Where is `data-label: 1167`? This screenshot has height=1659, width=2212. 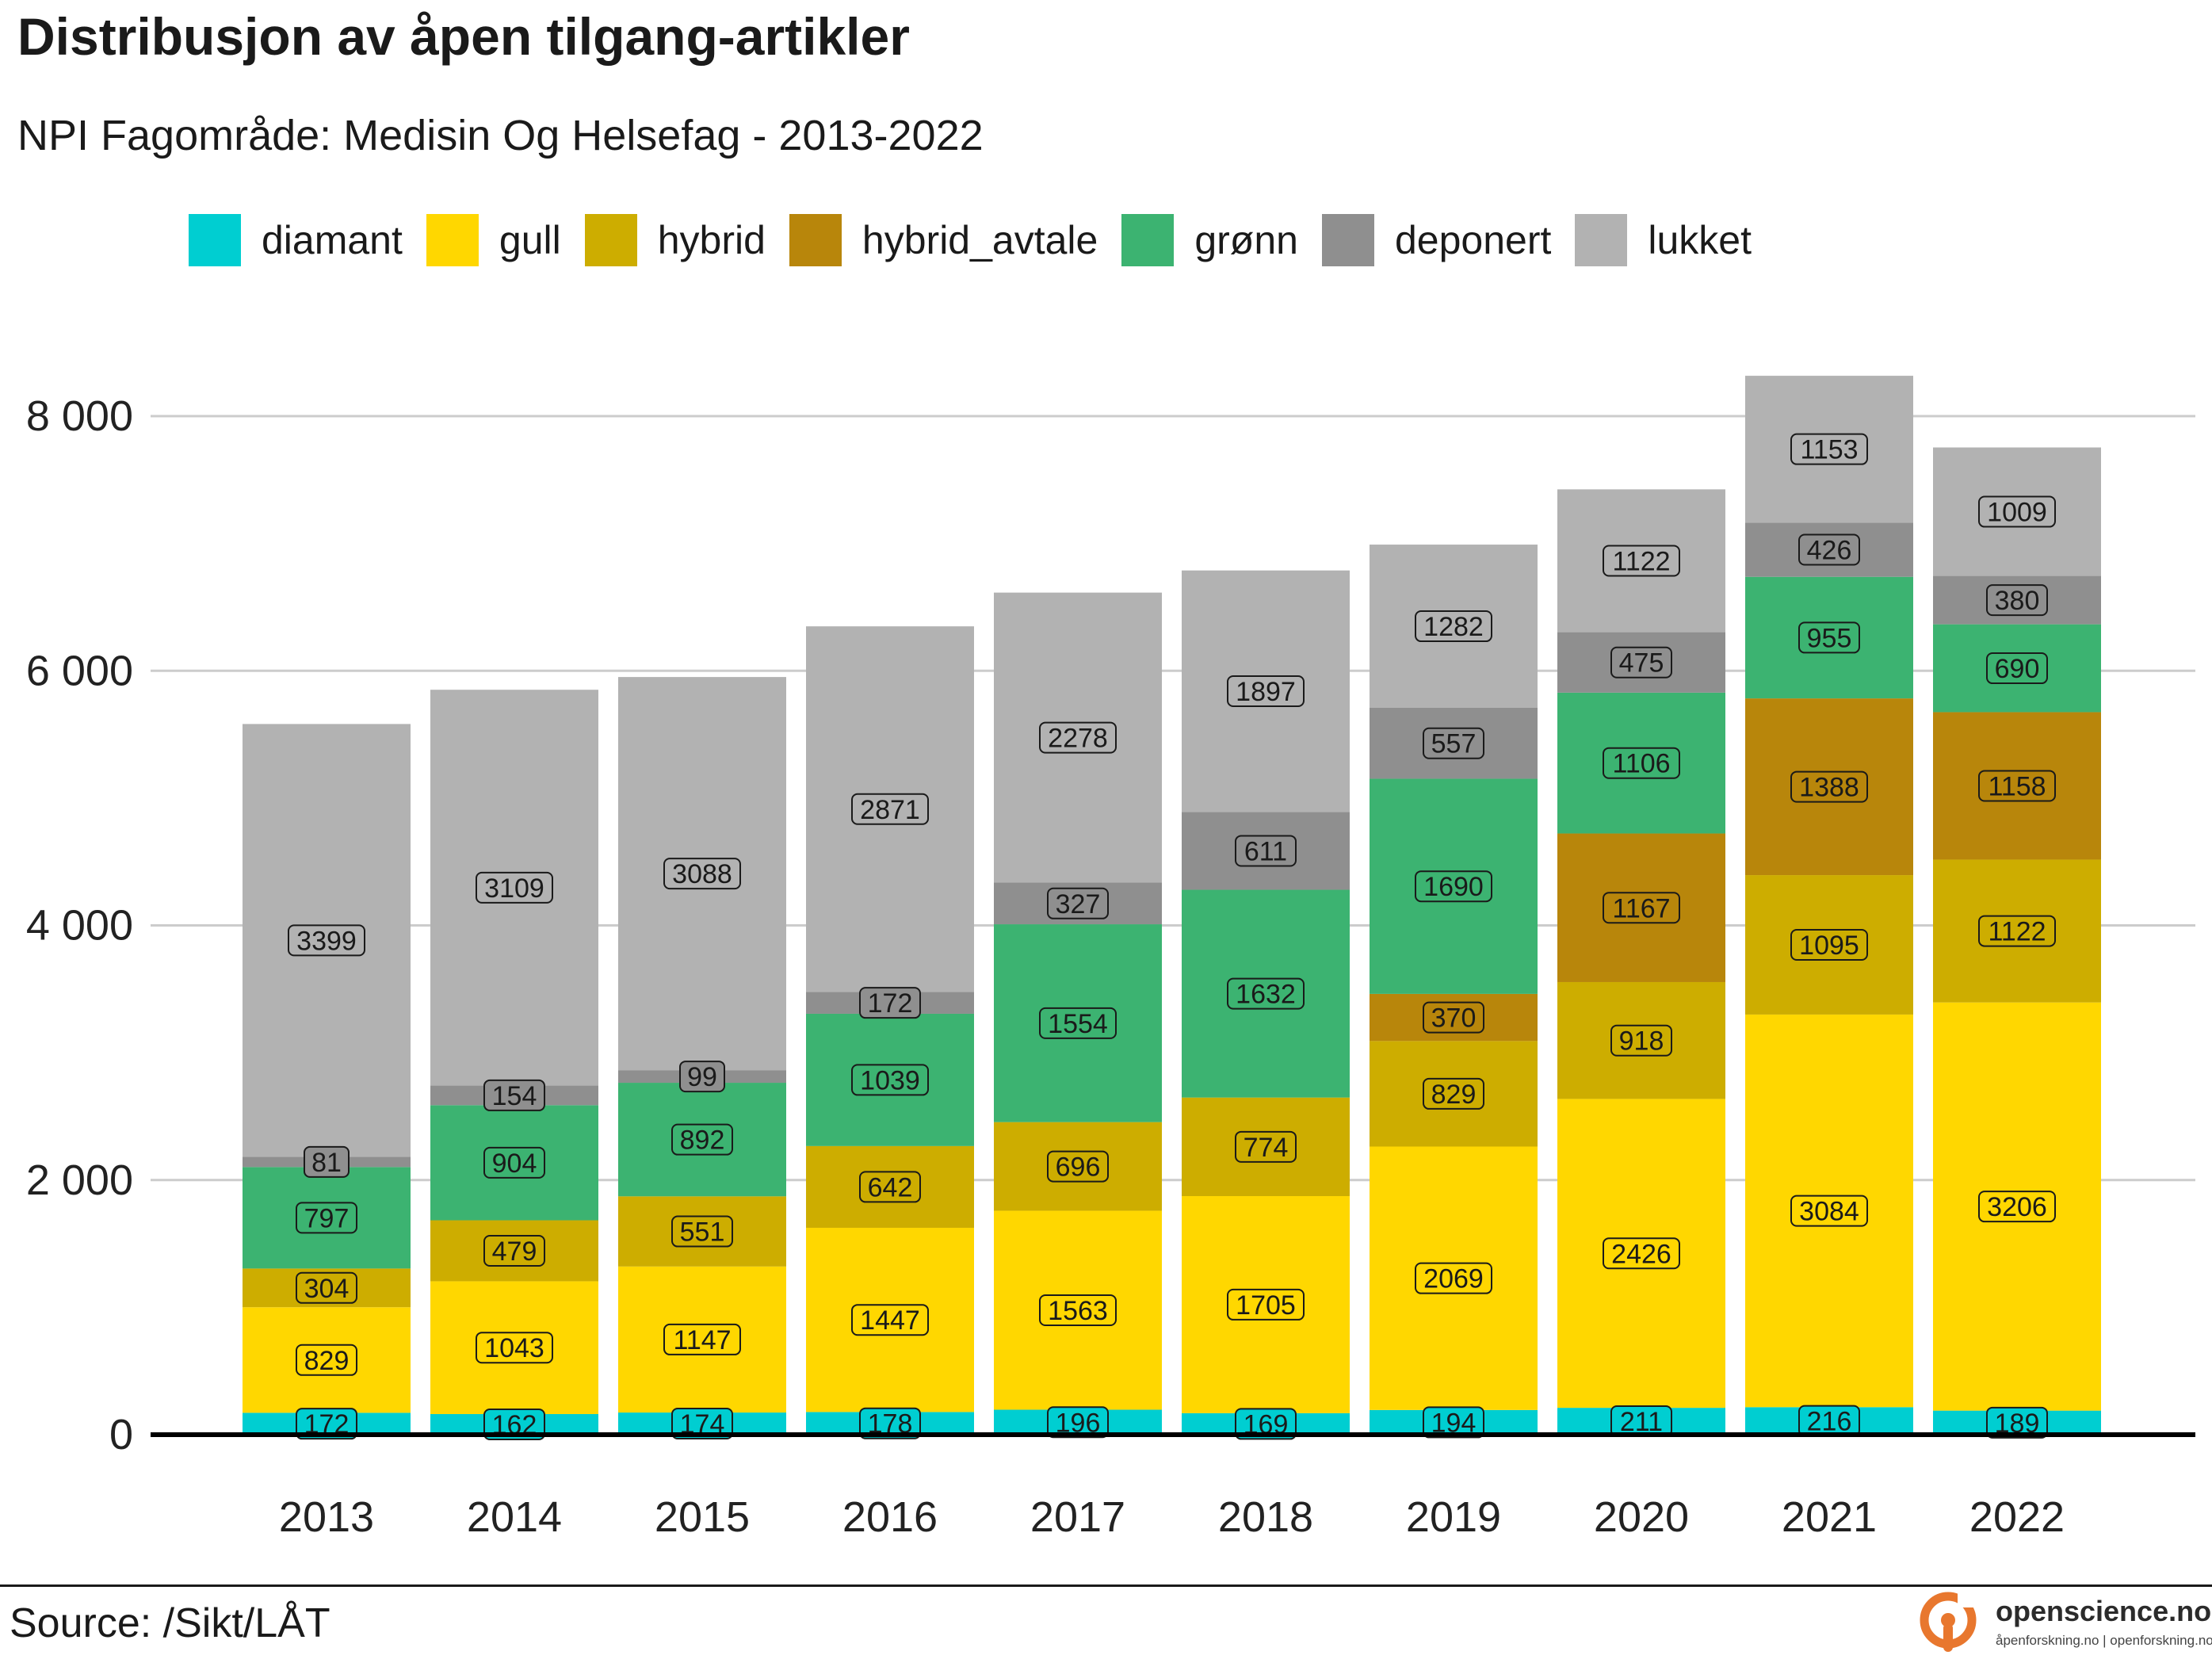
data-label: 1167 is located at coordinates (1641, 908).